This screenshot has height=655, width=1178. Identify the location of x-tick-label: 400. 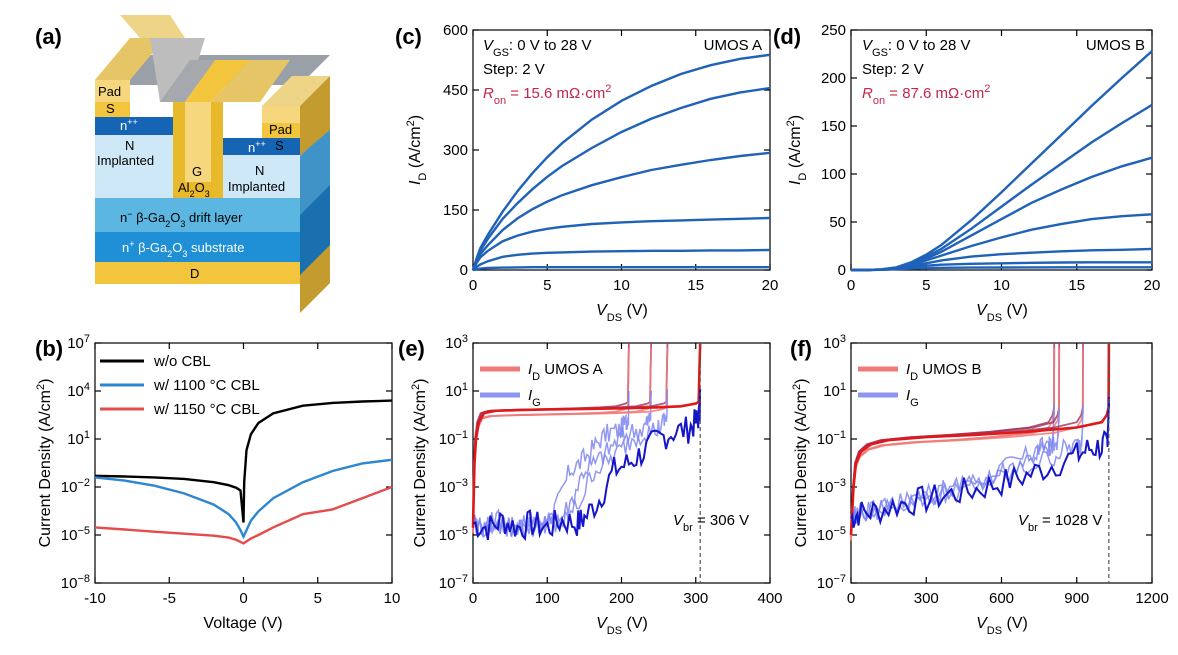
(769, 598).